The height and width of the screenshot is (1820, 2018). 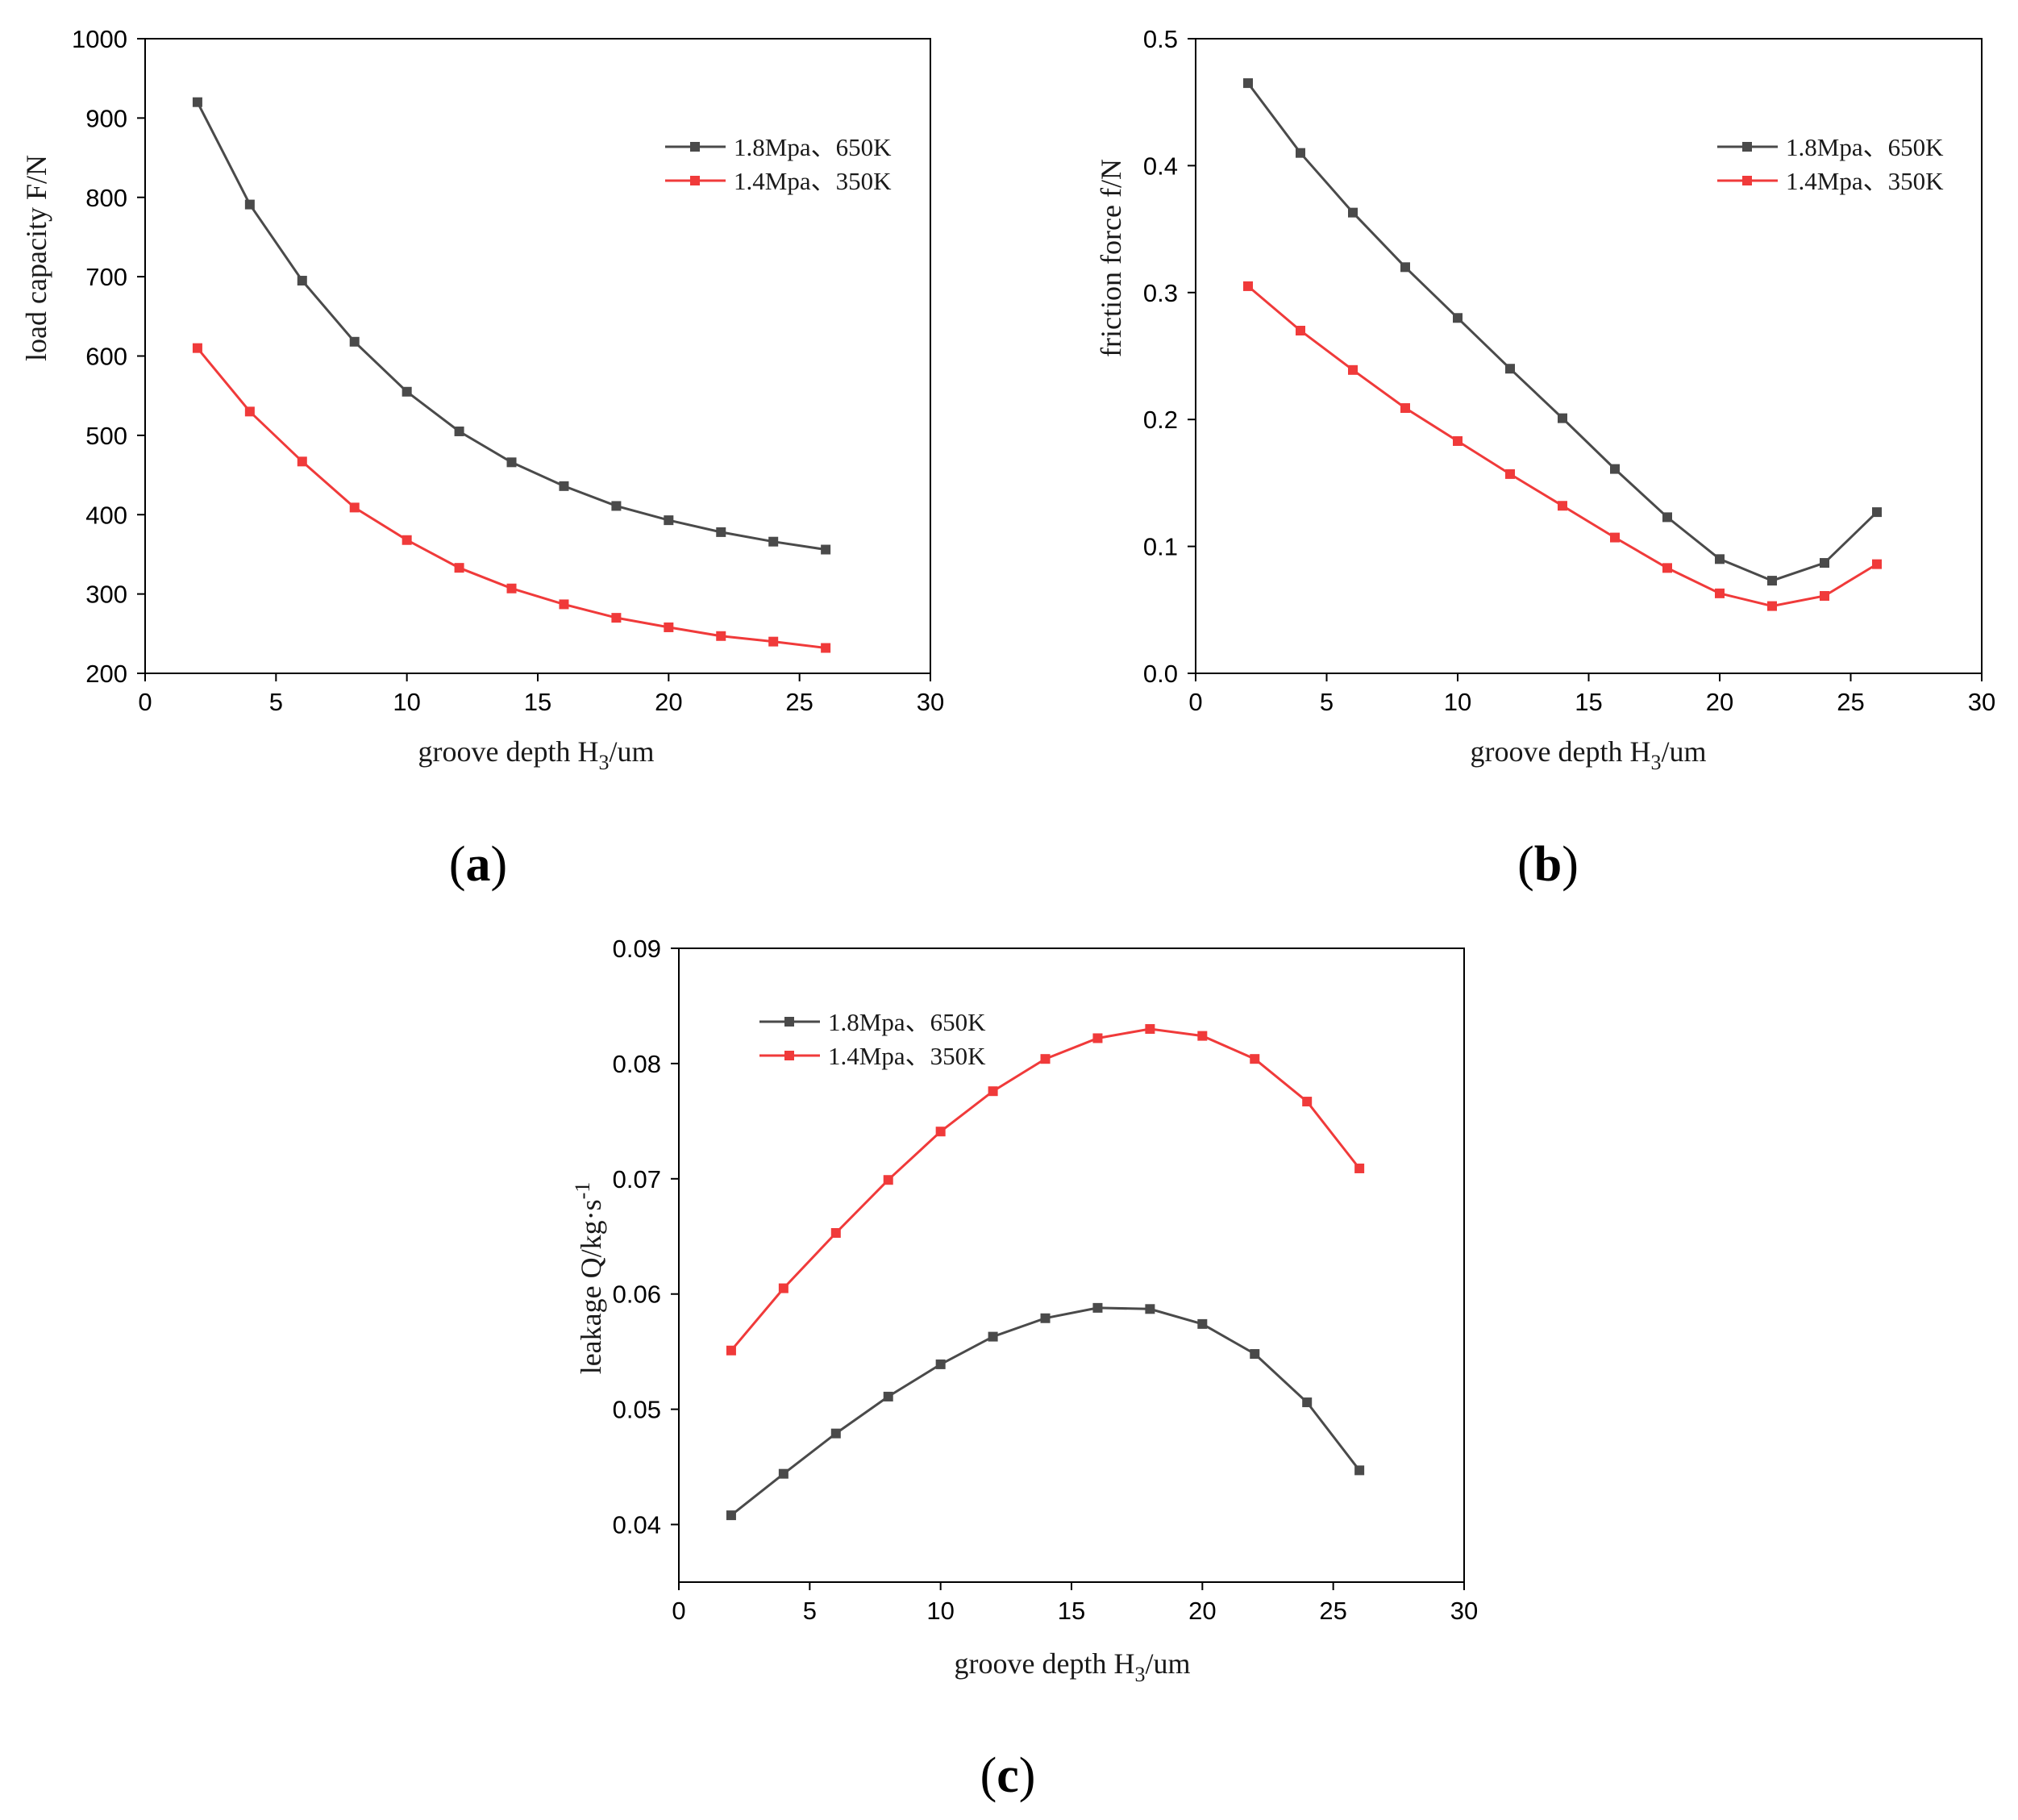 I want to click on chart-c-xtick-label: 5, so click(x=810, y=1611).